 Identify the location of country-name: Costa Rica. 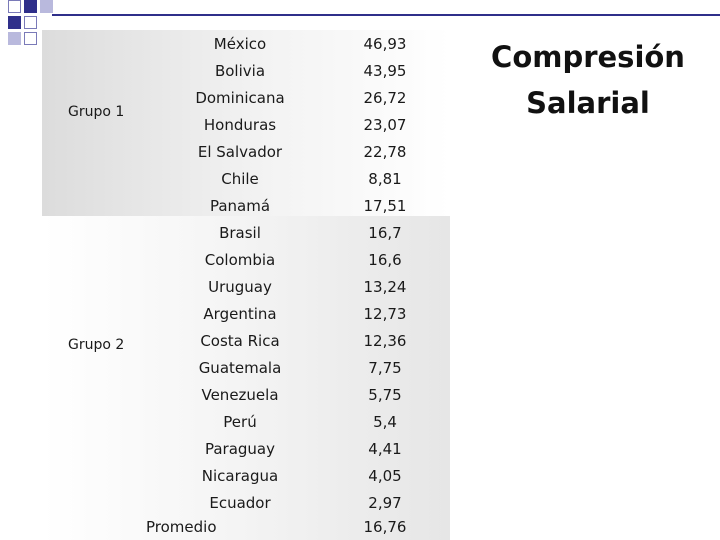
(240, 341).